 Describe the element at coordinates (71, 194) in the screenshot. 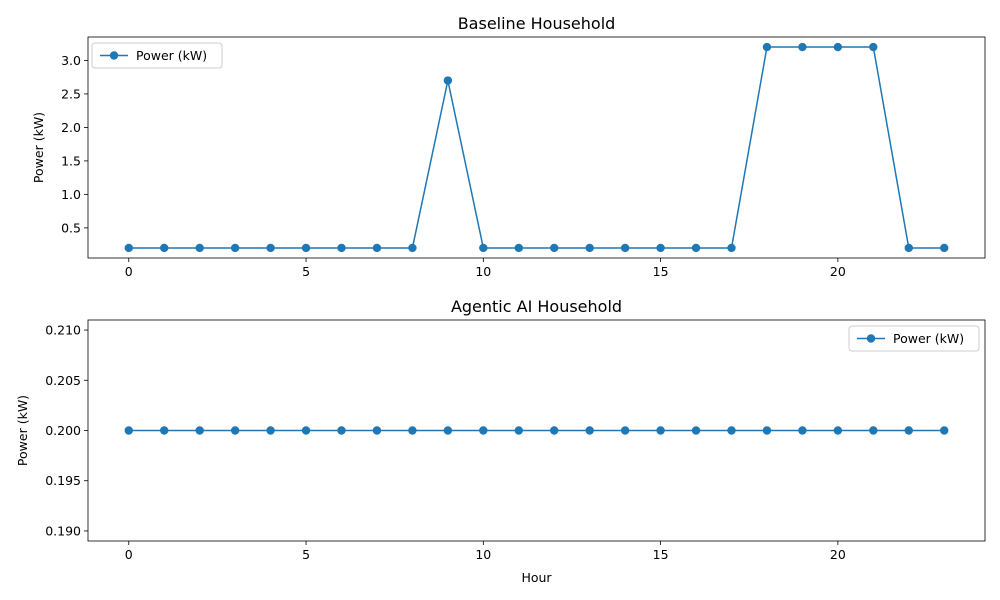

I see `y-tick-label: 1.0` at that location.